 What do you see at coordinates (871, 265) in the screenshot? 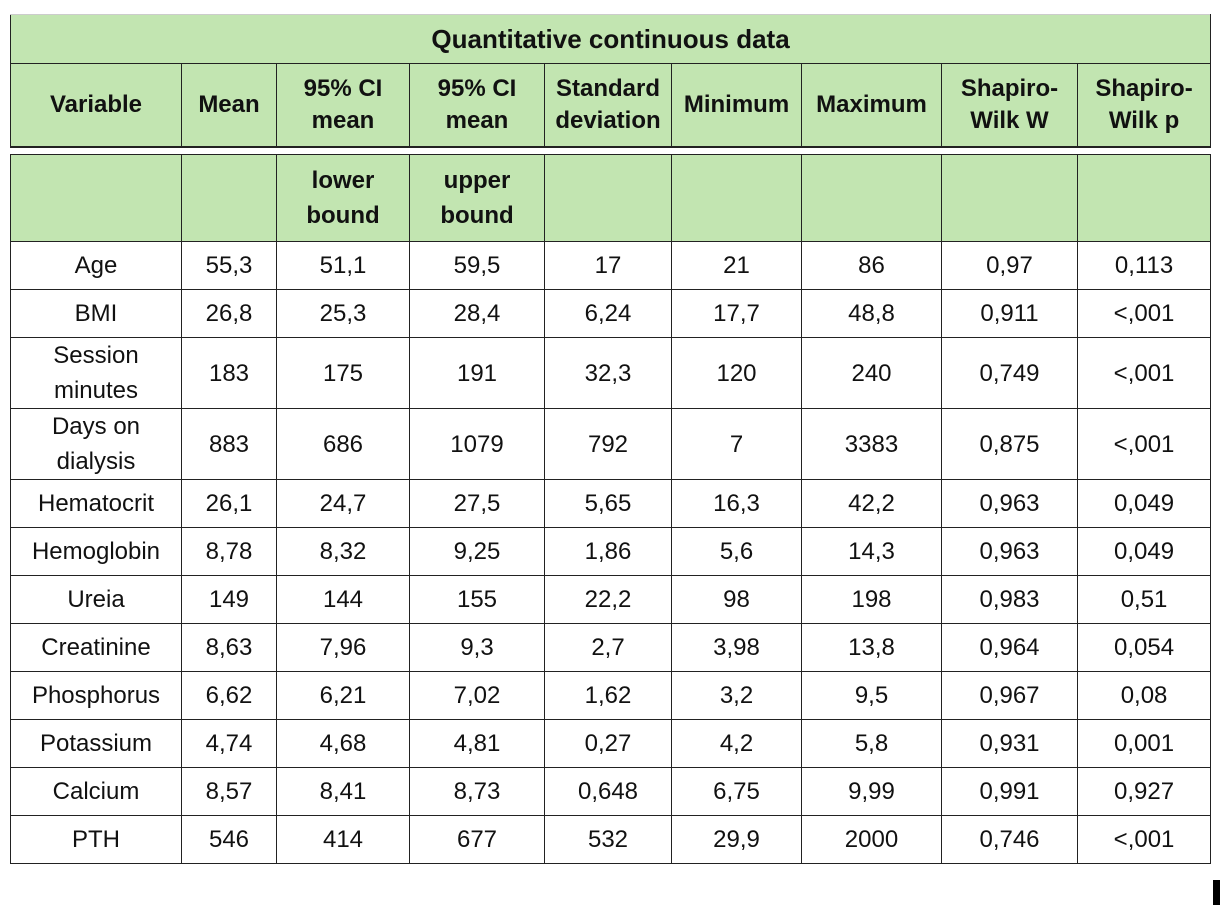
I see `data-cell: 86` at bounding box center [871, 265].